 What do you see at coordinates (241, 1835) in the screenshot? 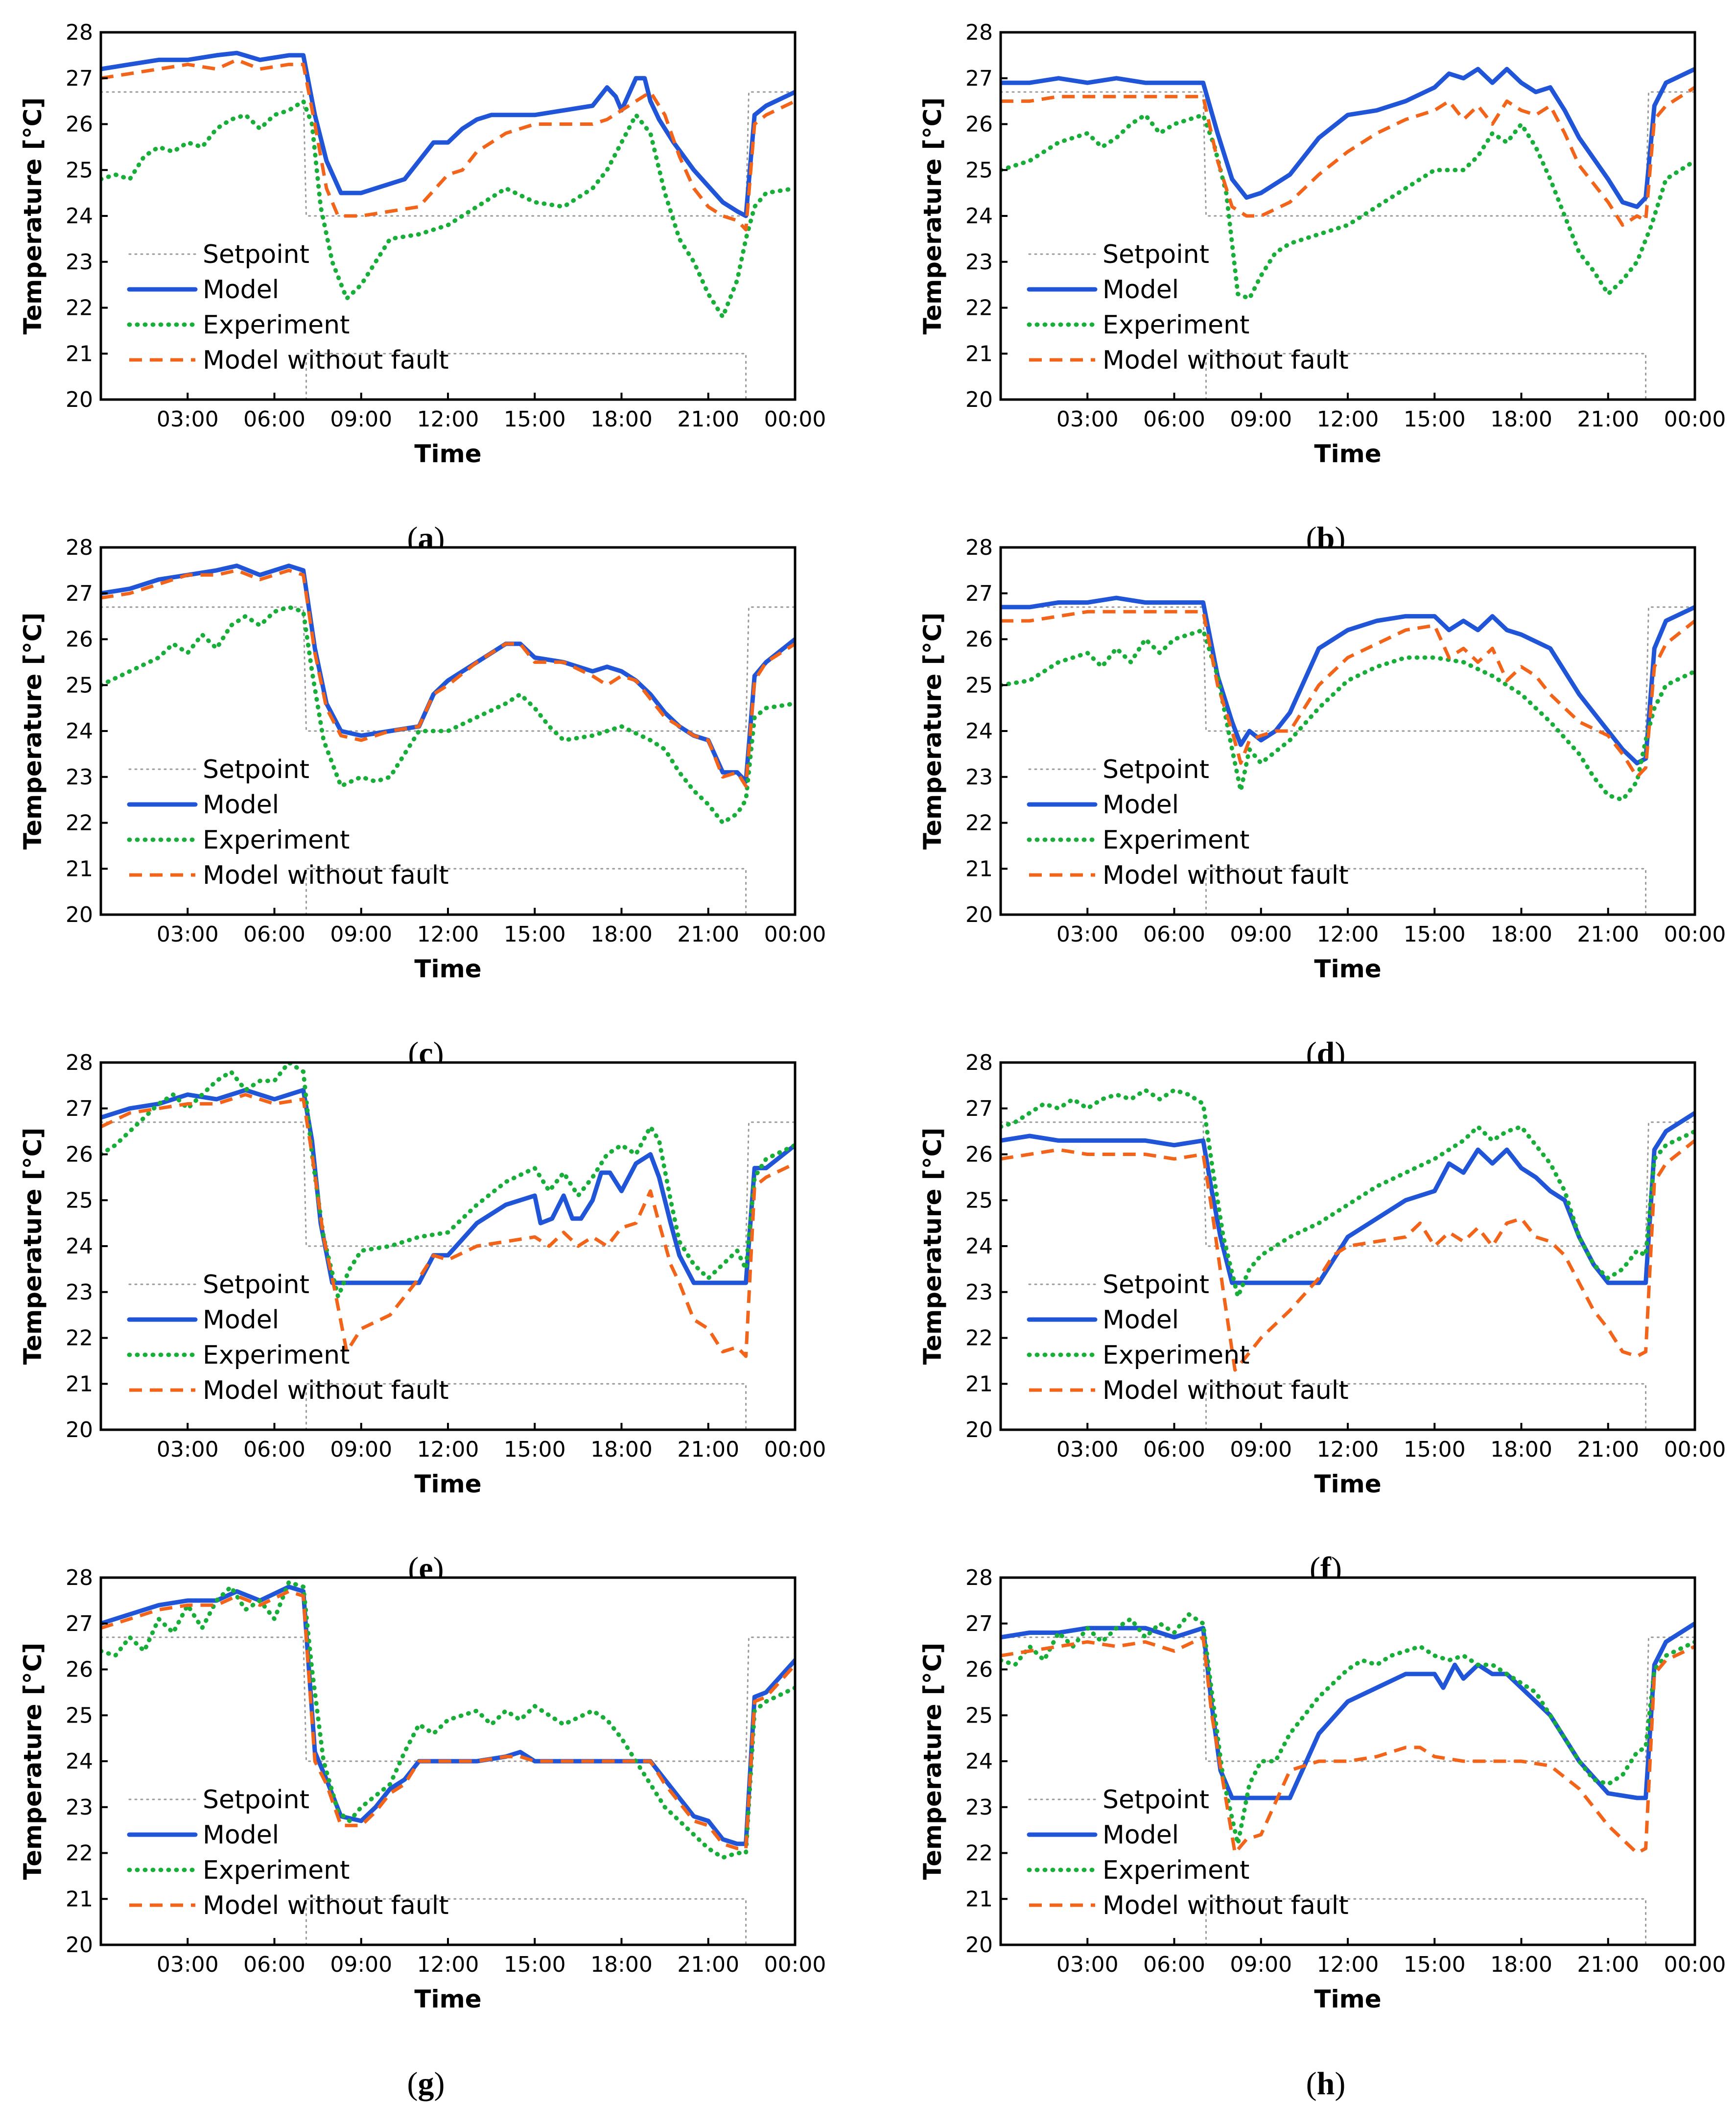
I see `legend-label: Model` at bounding box center [241, 1835].